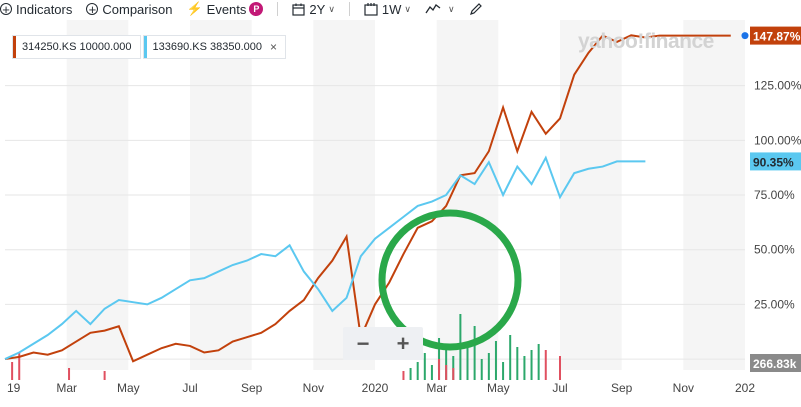 Image resolution: width=801 pixels, height=407 pixels. I want to click on last-value-label: 90.35%, so click(773, 162).